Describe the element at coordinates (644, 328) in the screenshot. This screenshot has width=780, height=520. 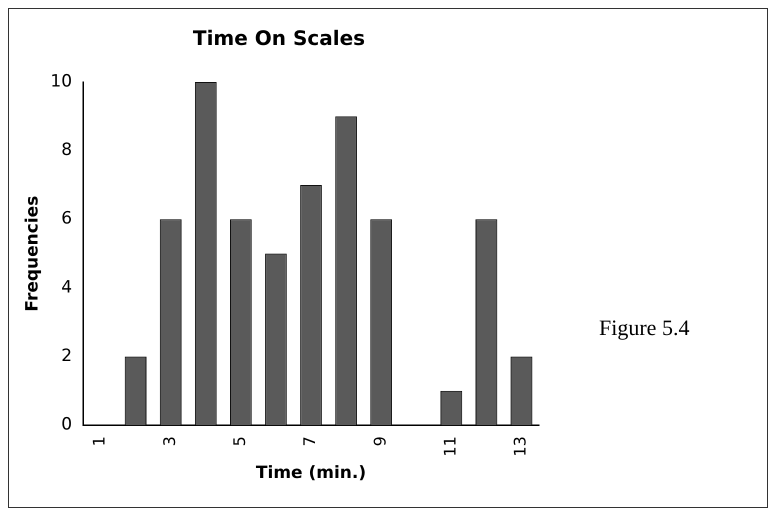
I see `caption: Figure 5.4` at that location.